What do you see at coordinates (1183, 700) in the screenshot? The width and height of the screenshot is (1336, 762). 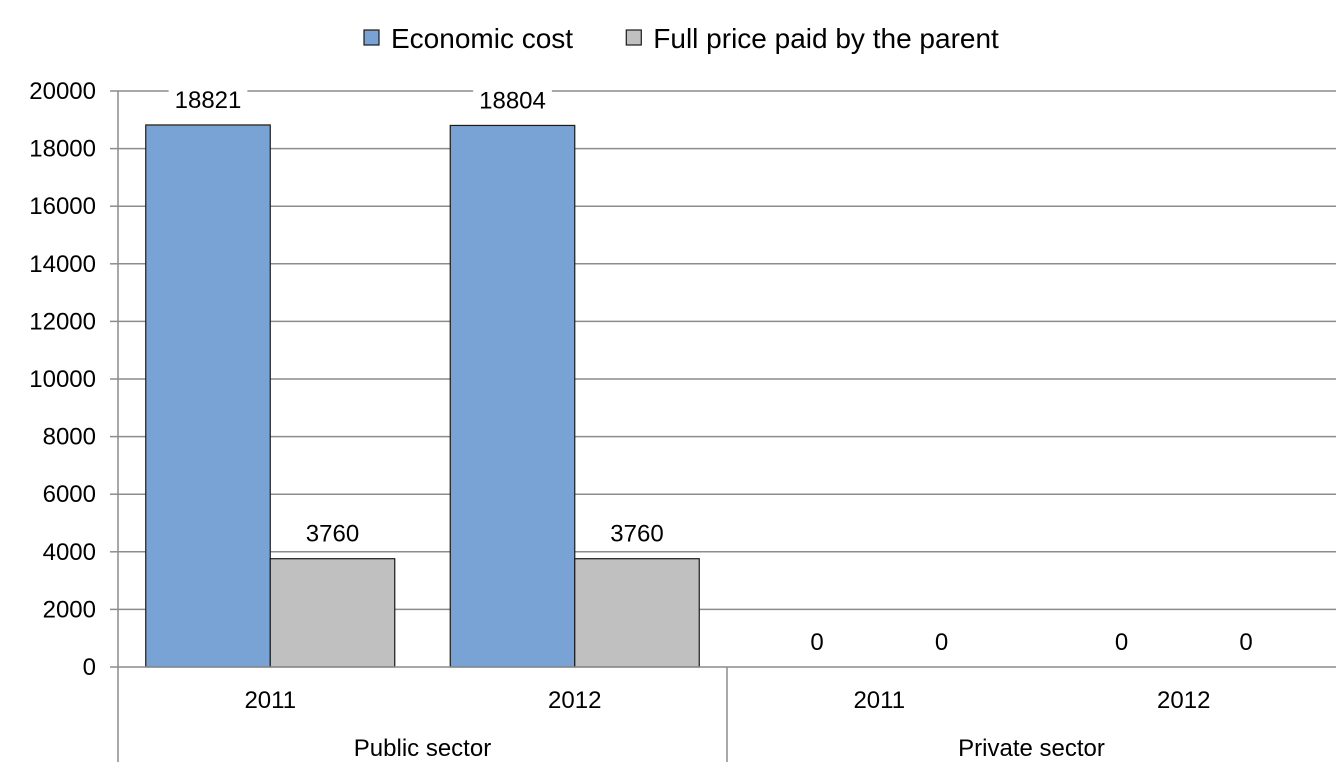 I see `x-category-label-3: 2012` at bounding box center [1183, 700].